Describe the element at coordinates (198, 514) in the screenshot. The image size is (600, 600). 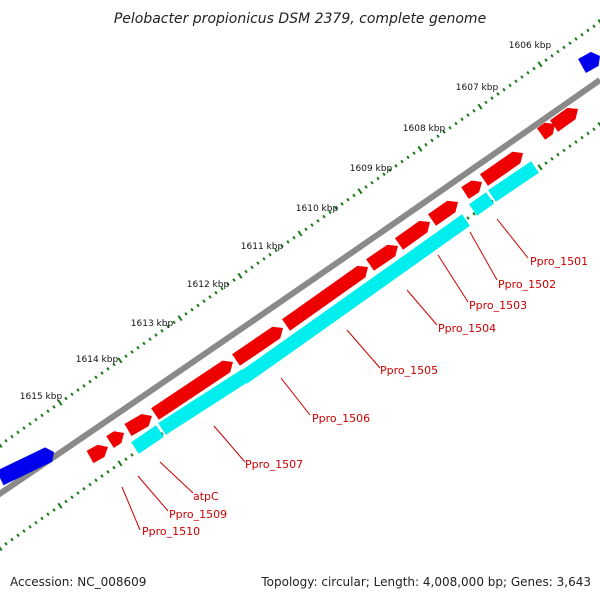
I see `gene-label-ppro-1509: Ppro_1509` at that location.